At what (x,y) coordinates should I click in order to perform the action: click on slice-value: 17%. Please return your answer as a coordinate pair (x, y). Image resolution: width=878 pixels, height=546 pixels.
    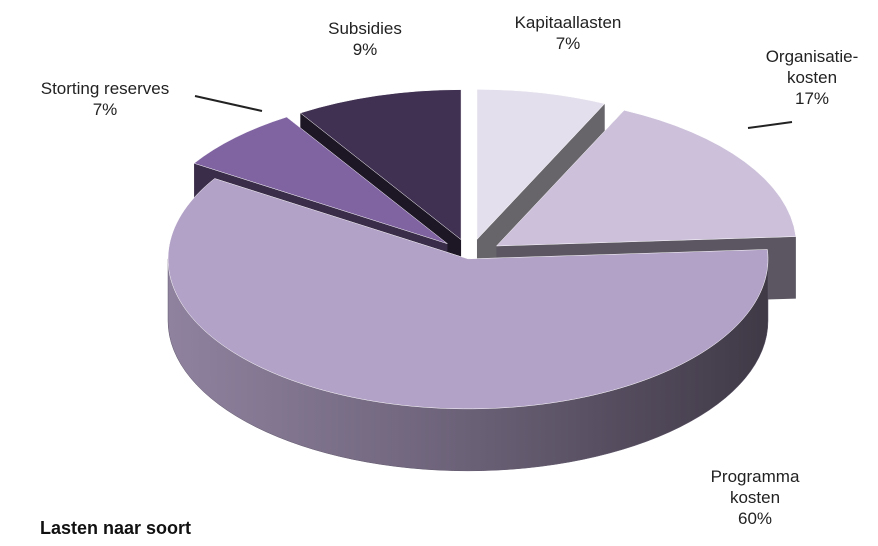
    Looking at the image, I should click on (812, 98).